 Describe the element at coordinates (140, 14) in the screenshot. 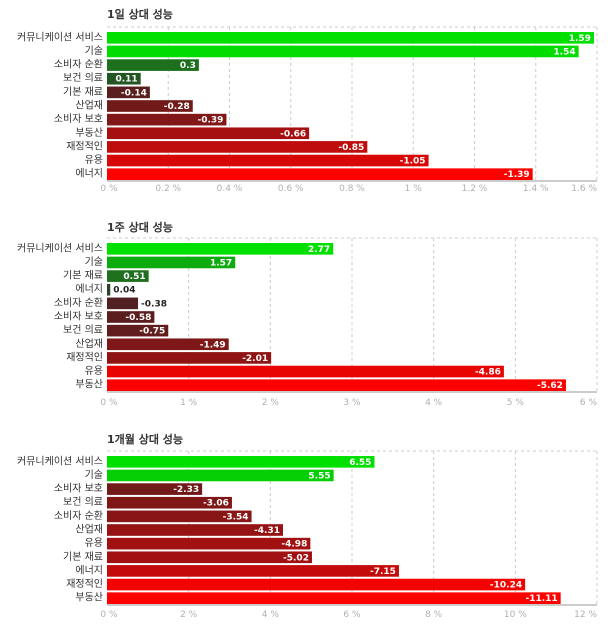

I see `chart-title: 1일 상대 성능` at that location.